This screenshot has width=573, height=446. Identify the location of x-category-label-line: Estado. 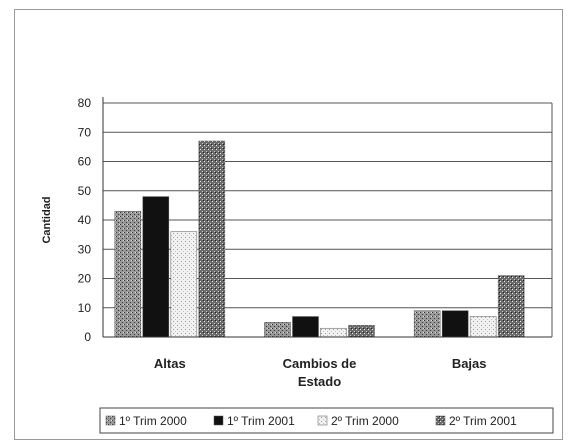
(319, 381).